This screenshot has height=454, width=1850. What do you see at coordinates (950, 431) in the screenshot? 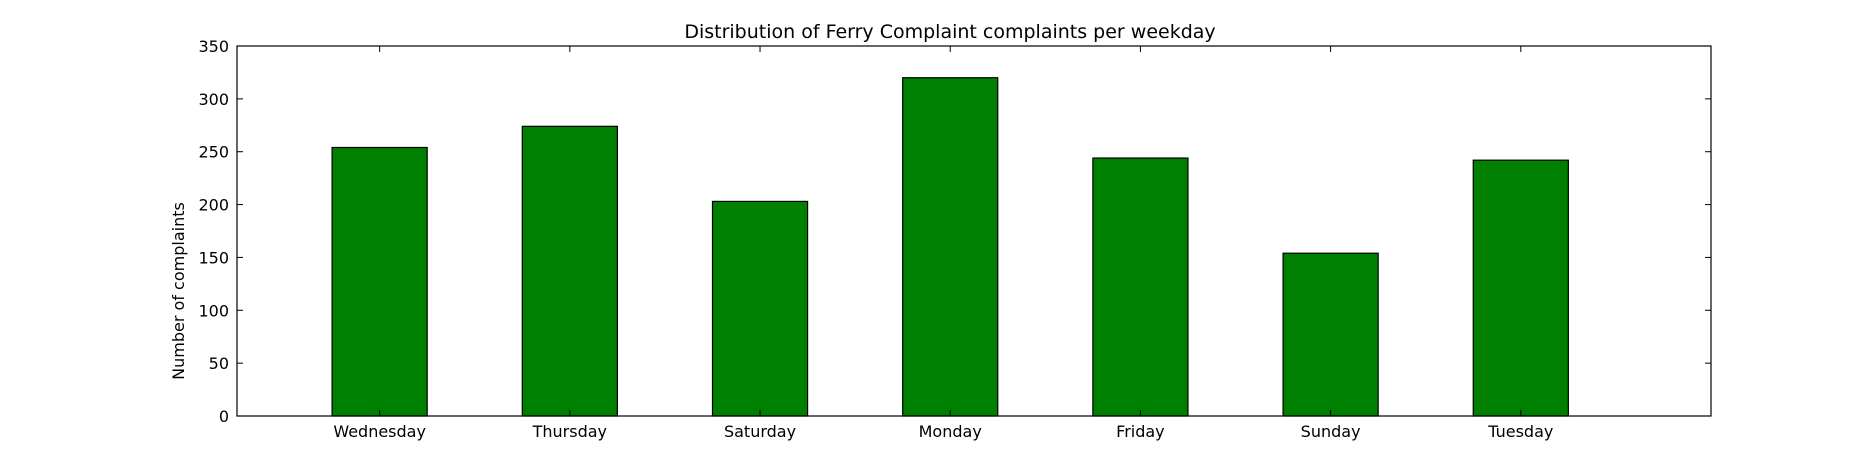
I see `x-tick-label-monday: Monday` at bounding box center [950, 431].